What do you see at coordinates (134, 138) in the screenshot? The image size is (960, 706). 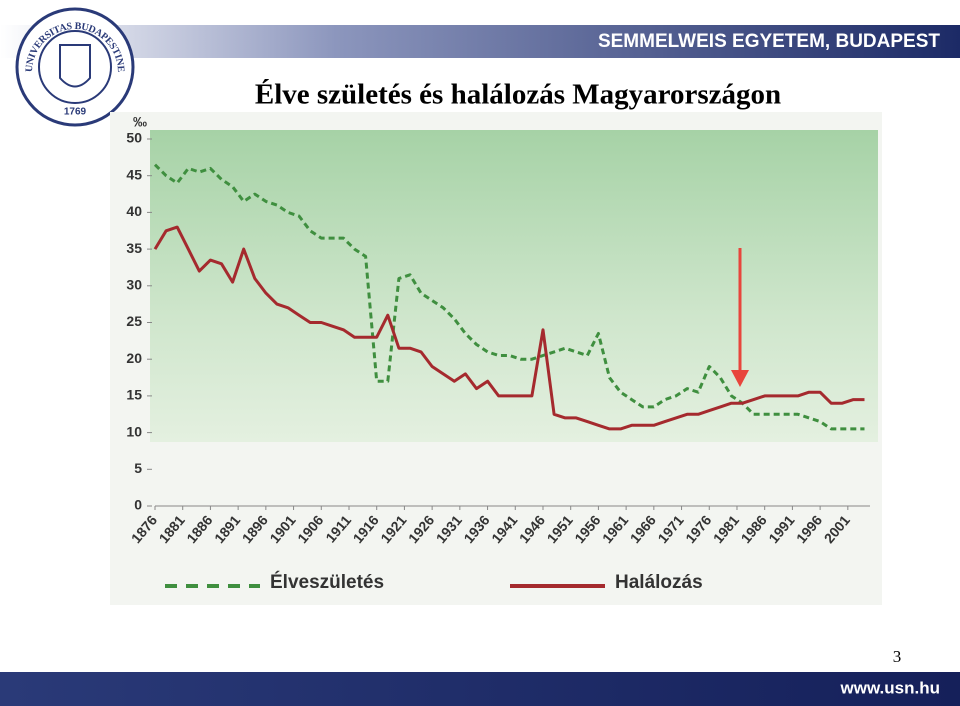 I see `y-tick-label: 50` at bounding box center [134, 138].